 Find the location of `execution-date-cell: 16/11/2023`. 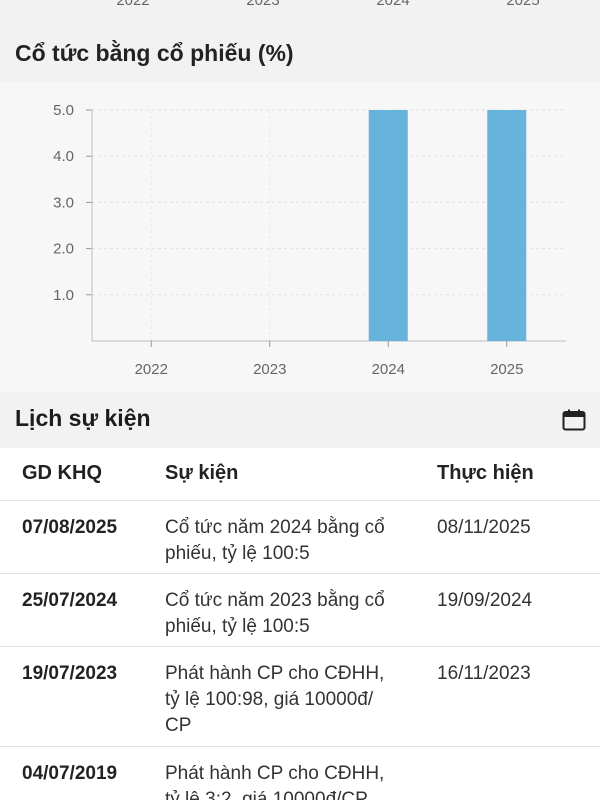

execution-date-cell: 16/11/2023 is located at coordinates (484, 673).